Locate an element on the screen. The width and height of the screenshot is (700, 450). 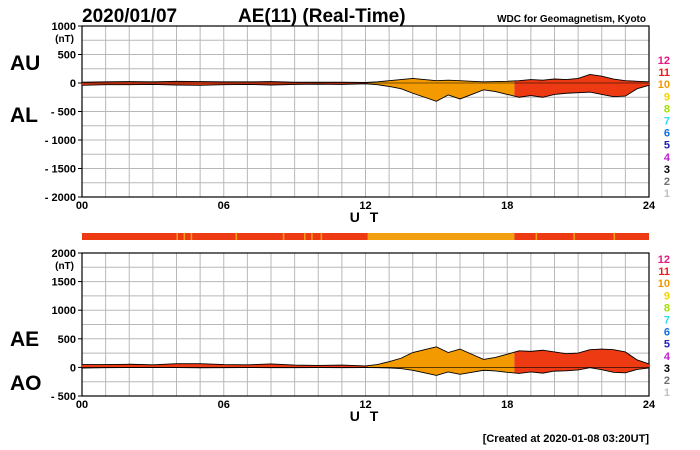
data-source: WDC for Geomagnetism, Kyoto is located at coordinates (571, 19).